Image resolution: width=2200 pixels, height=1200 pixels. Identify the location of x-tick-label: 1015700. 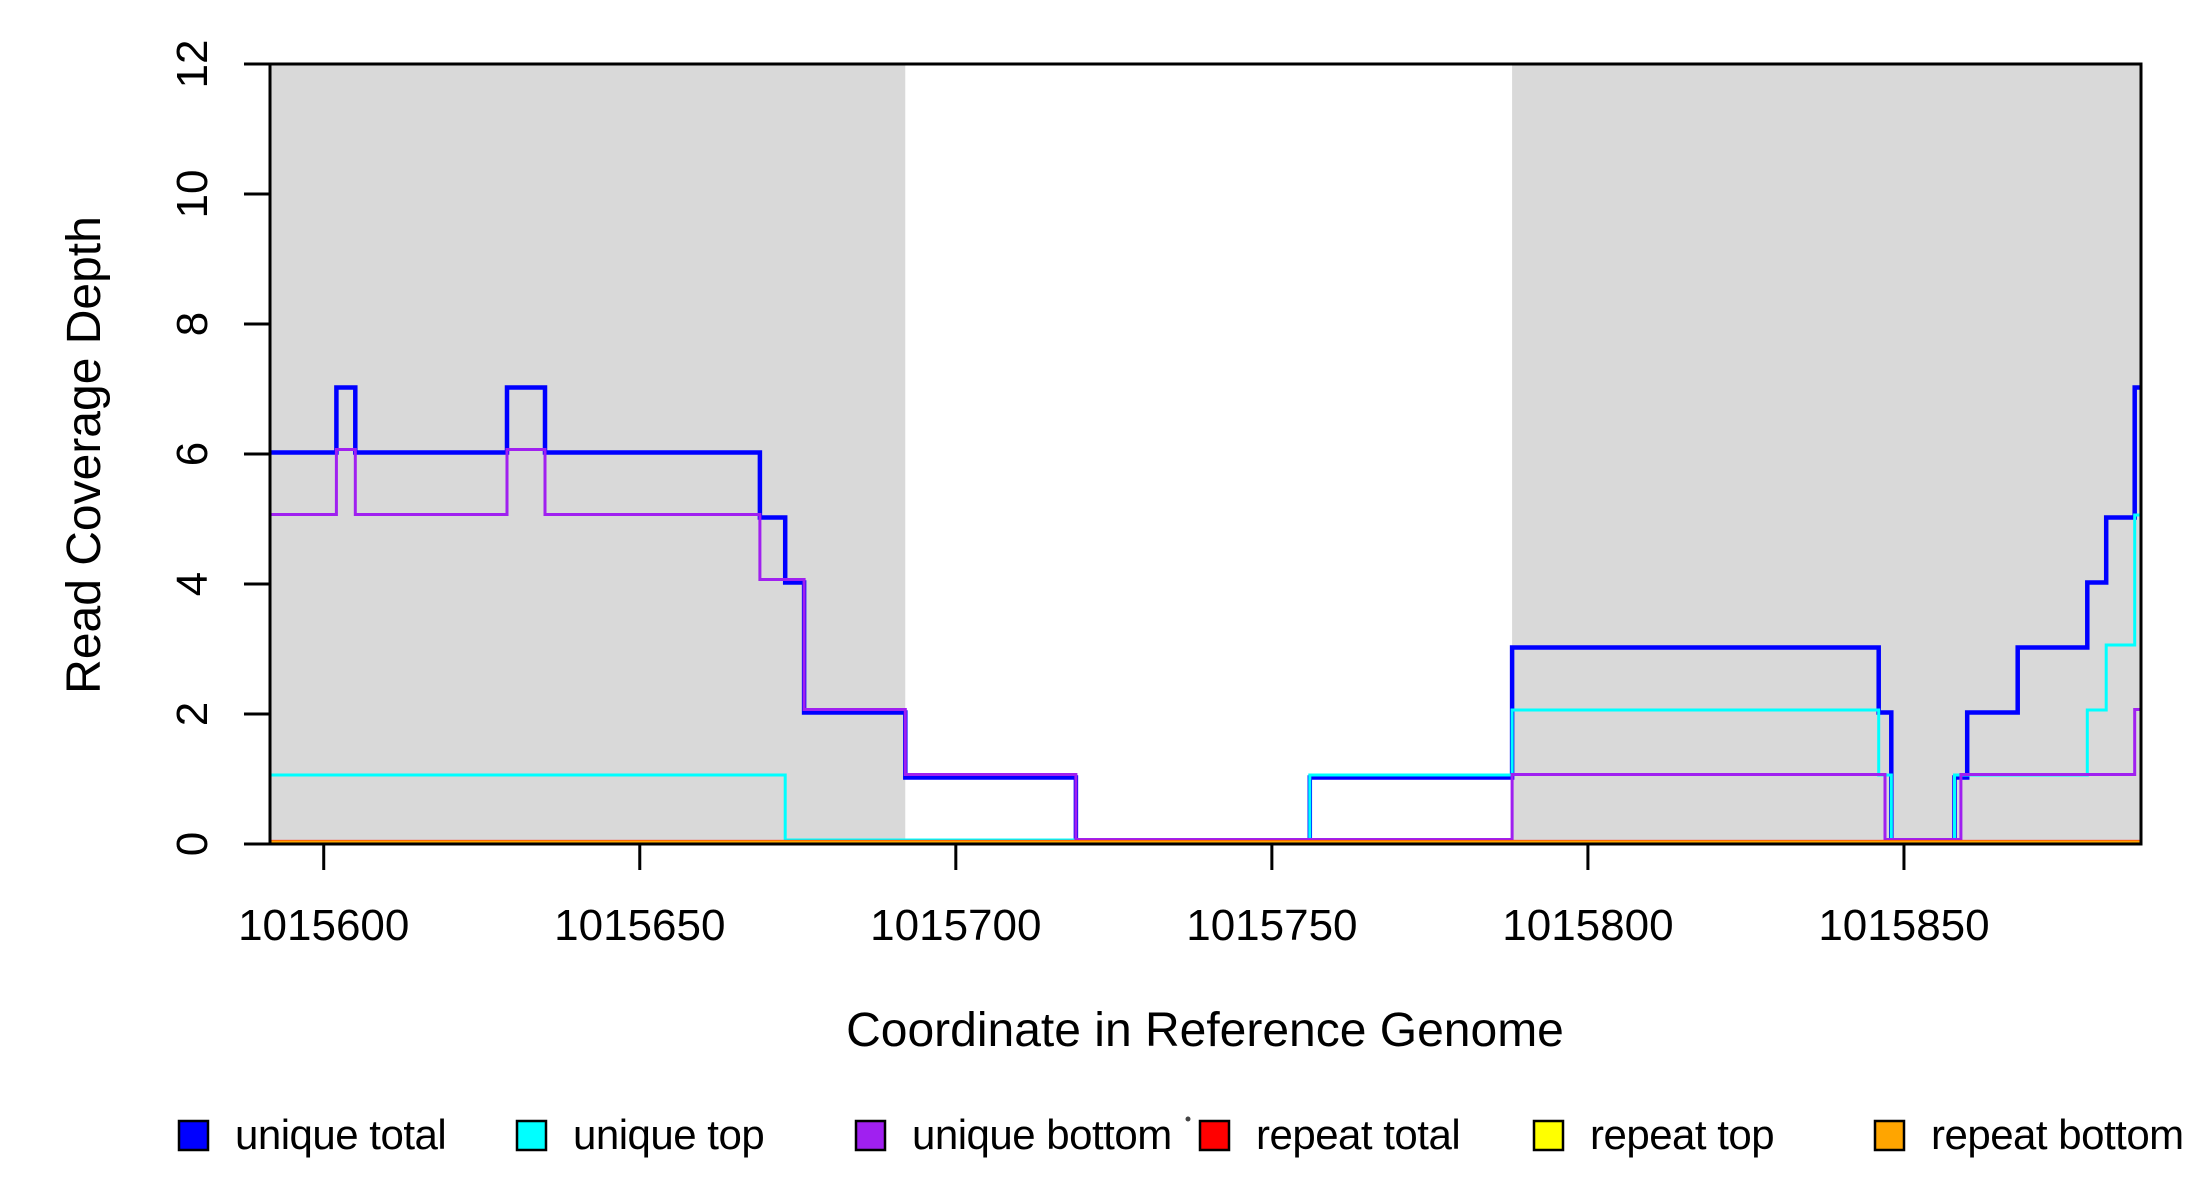
(955, 925).